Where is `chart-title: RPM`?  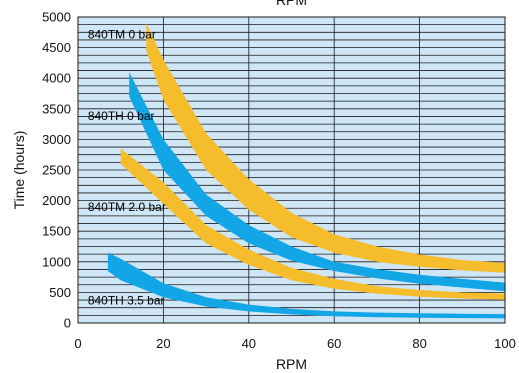
chart-title: RPM is located at coordinates (291, 4).